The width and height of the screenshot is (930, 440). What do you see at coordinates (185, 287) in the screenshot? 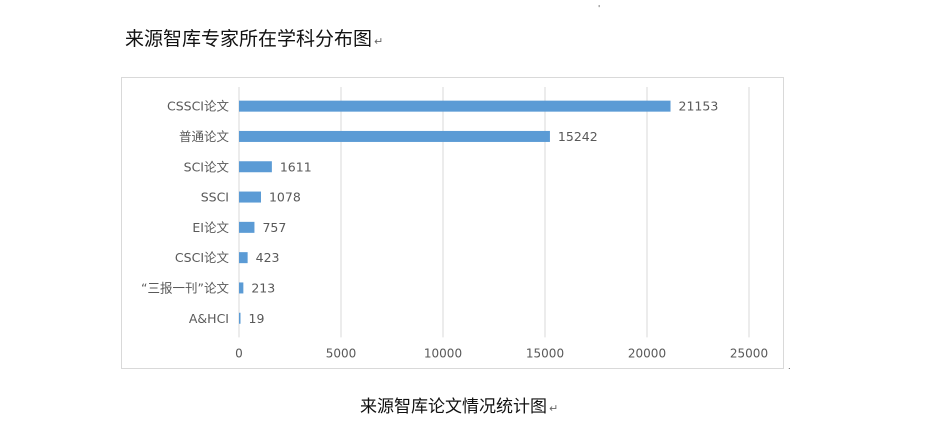
I see `category-label-6: “三报一刊”论文` at bounding box center [185, 287].